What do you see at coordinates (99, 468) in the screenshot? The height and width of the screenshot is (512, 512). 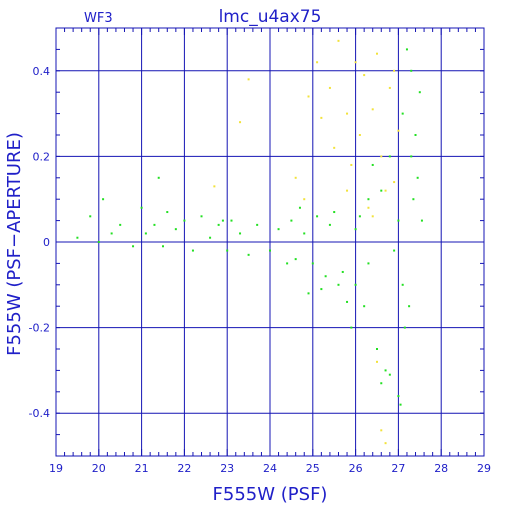 I see `x-tick-label: 20` at bounding box center [99, 468].